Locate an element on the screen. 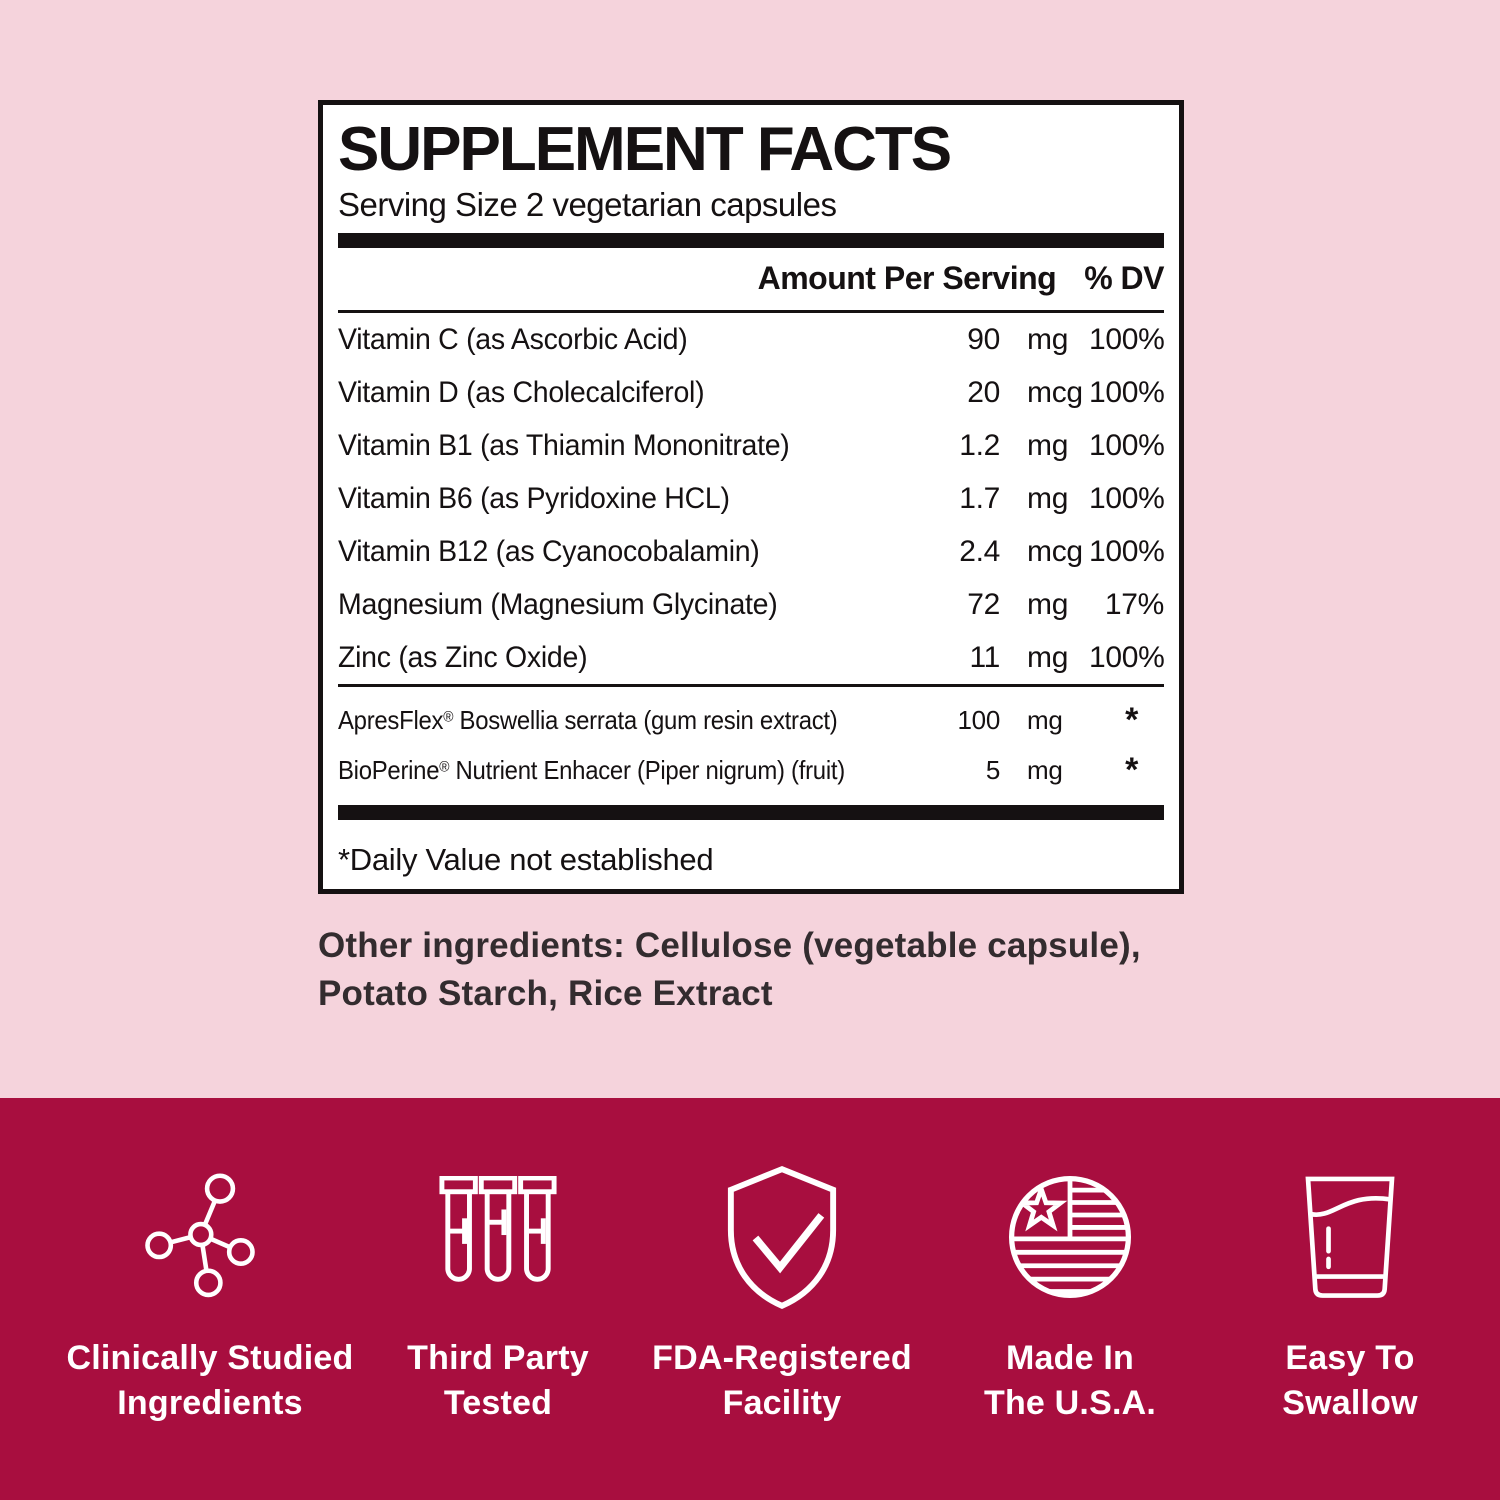 The image size is (1500, 1500). other-ingredients-line: Potato Starch, Rice Extract is located at coordinates (545, 994).